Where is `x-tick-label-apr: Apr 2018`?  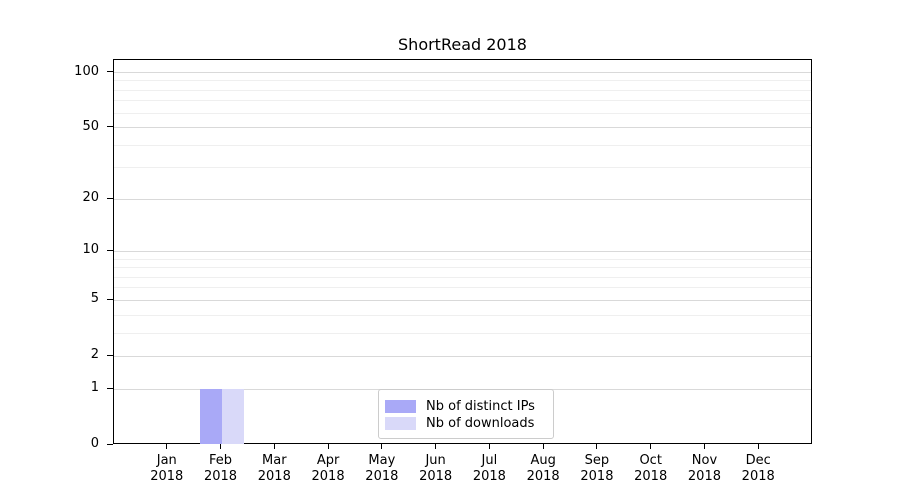 x-tick-label-apr: Apr 2018 is located at coordinates (328, 469).